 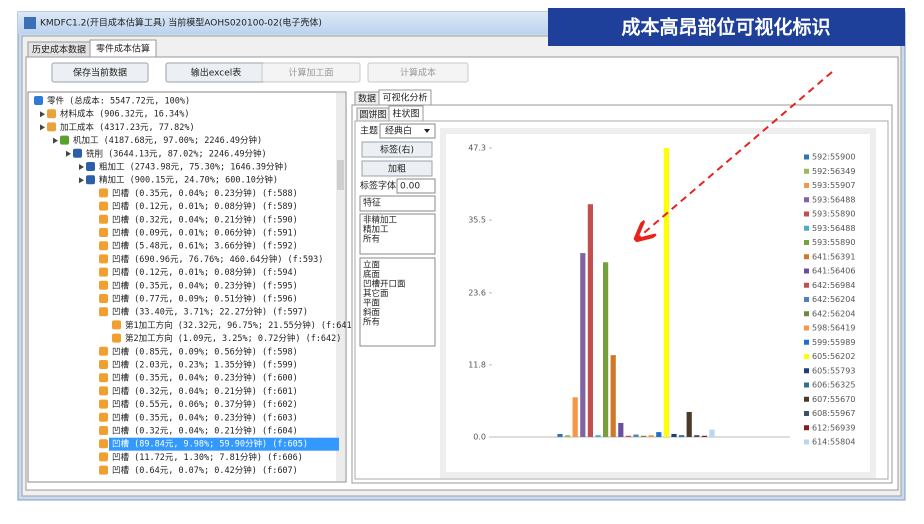 I want to click on tree-row-label: 精加工 (900.15元, 24.70%; 600.10分钟), so click(x=188, y=180).